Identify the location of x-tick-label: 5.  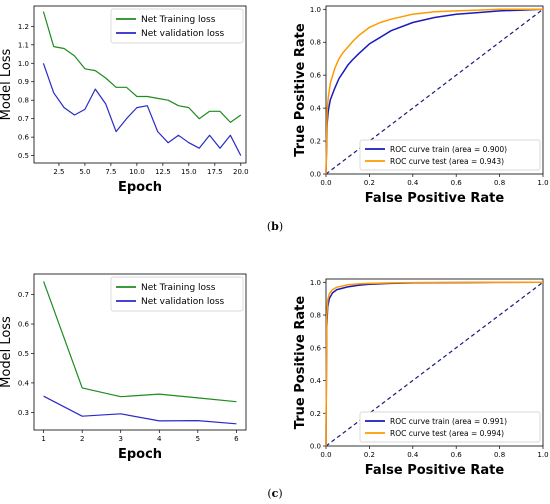
(198, 439).